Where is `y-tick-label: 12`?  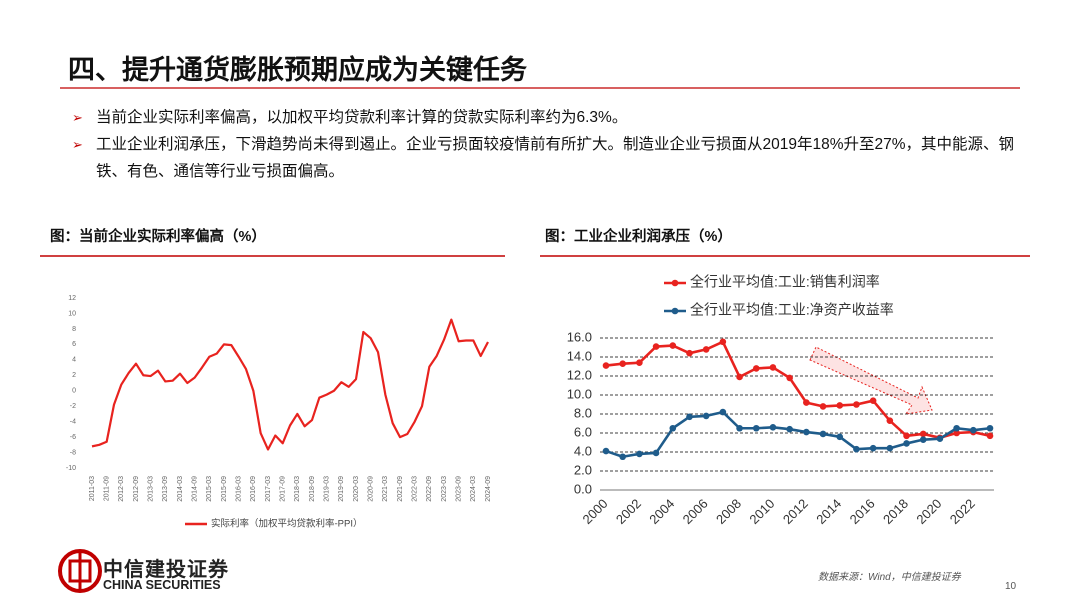
y-tick-label: 12 is located at coordinates (72, 298).